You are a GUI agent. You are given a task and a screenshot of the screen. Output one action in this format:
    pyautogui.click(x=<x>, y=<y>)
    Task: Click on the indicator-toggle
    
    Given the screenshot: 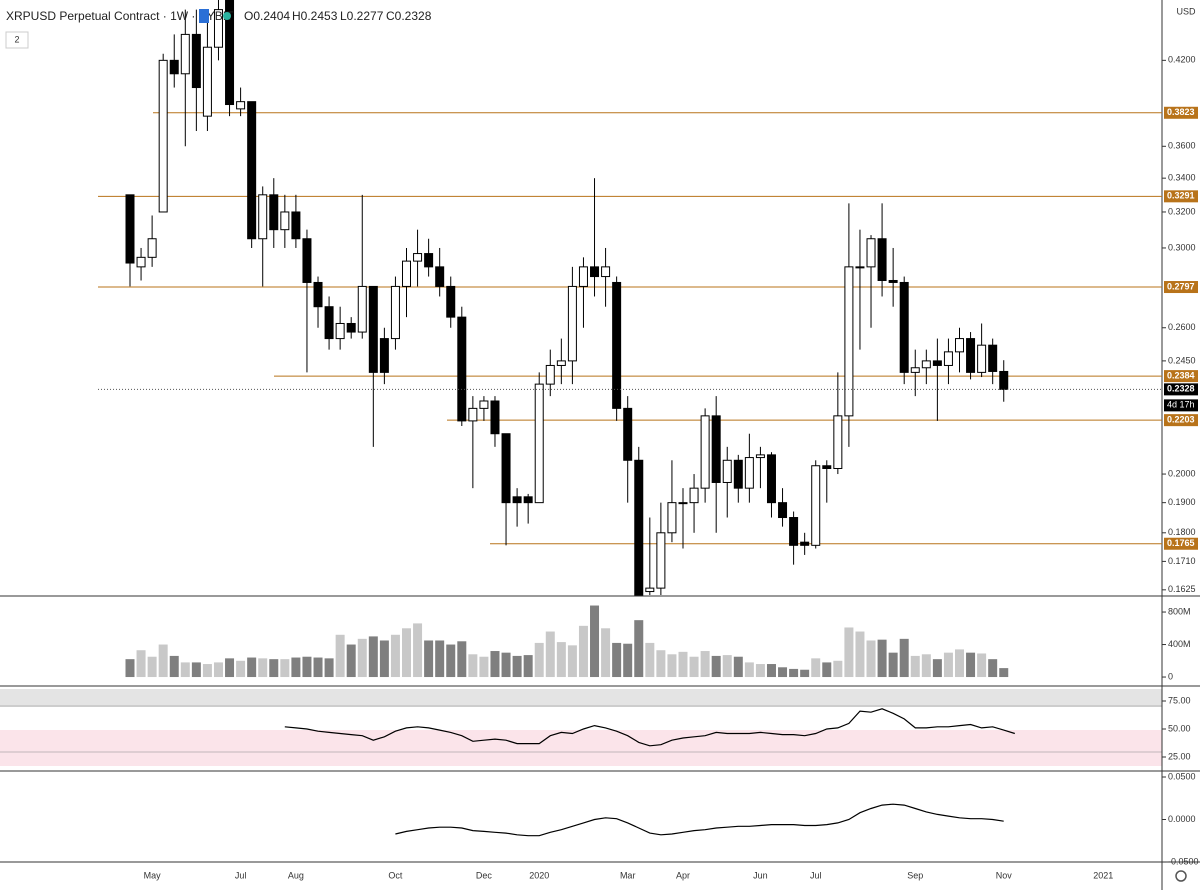 What is the action you would take?
    pyautogui.click(x=17, y=40)
    